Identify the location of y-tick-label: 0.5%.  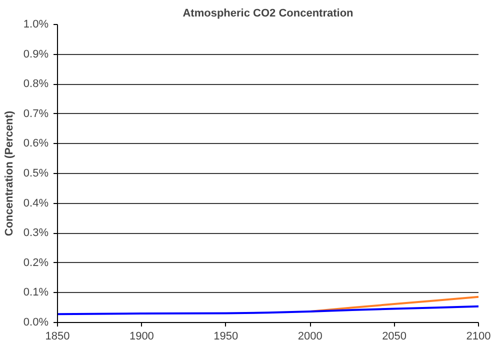
(36, 174).